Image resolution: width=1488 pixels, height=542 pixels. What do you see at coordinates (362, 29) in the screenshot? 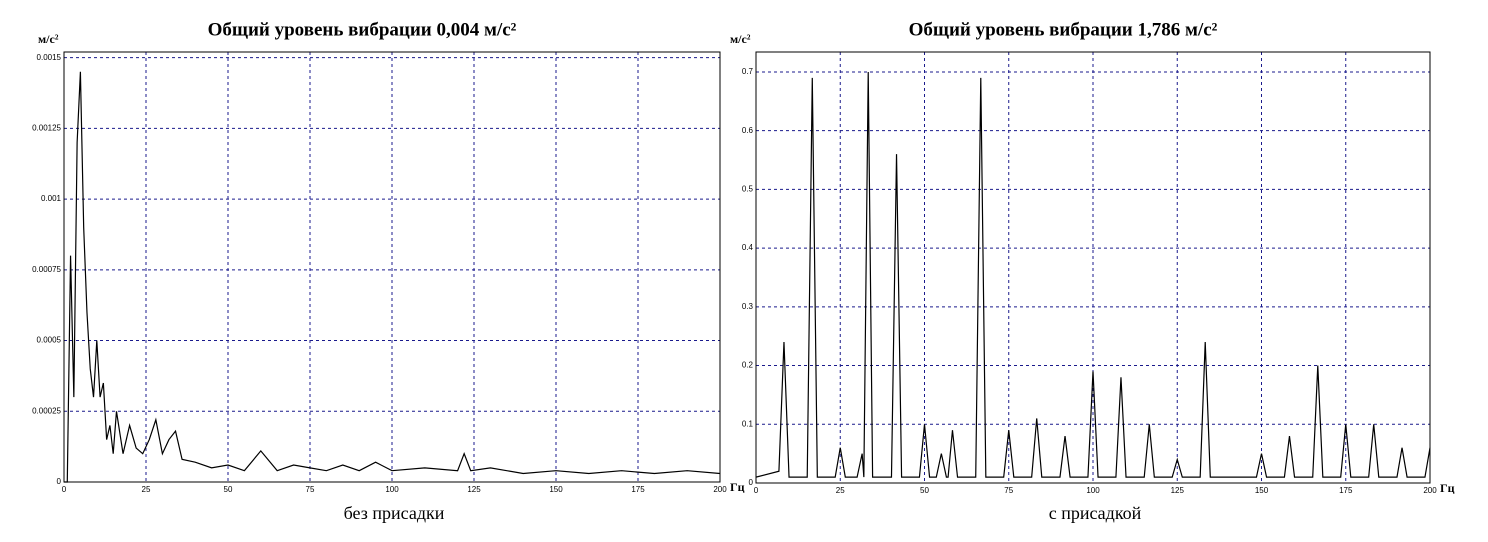
I see `chart-title: Общий уровень вибрации 0,004 м/с²` at bounding box center [362, 29].